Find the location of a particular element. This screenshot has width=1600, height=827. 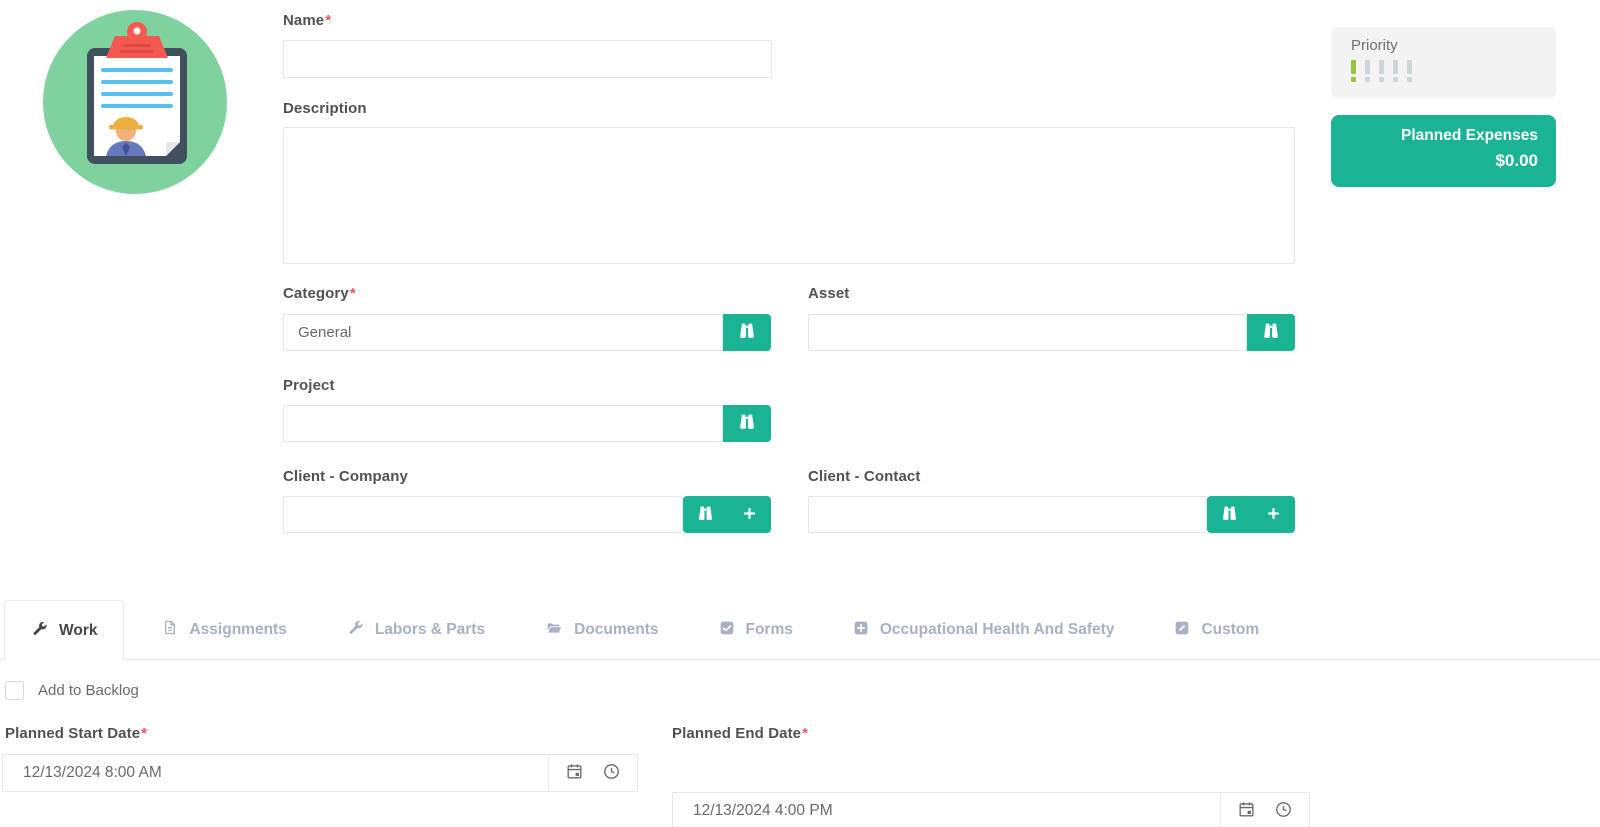

planned-start-date-input is located at coordinates (275, 773).